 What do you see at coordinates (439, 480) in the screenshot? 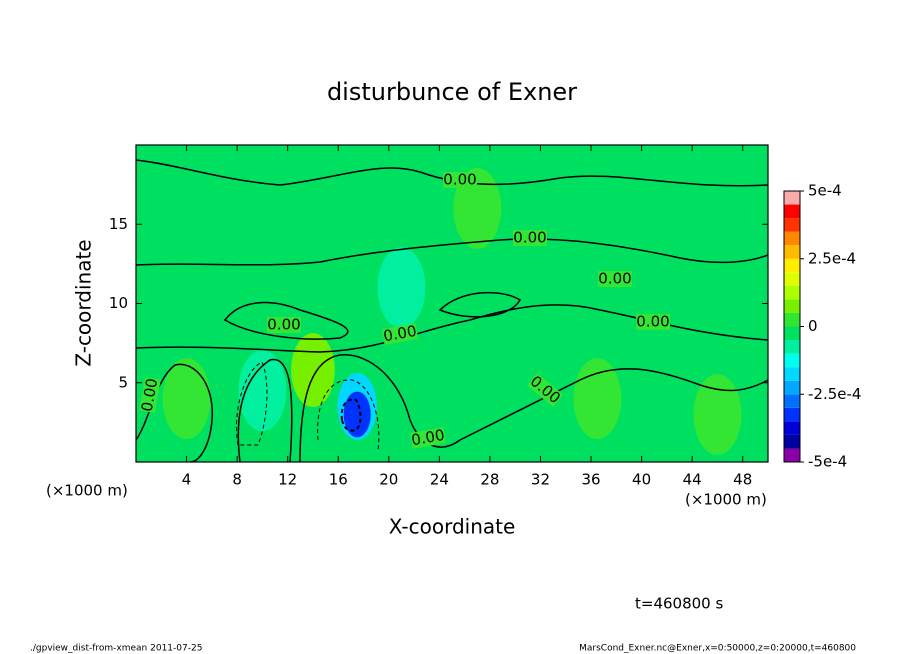
I see `x-tick-label: 24` at bounding box center [439, 480].